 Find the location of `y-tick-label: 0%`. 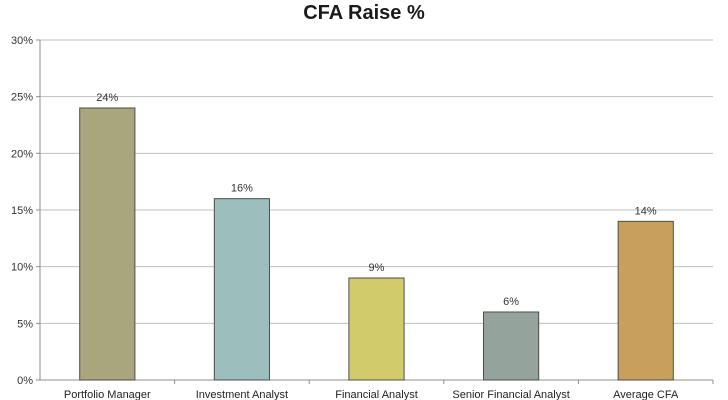

y-tick-label: 0% is located at coordinates (25, 381).